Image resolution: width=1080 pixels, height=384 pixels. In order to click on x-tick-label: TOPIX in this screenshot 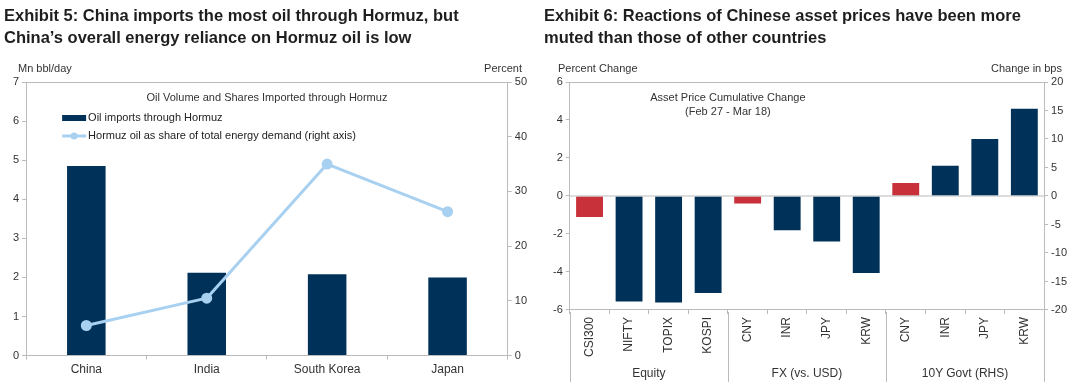, I will do `click(667, 334)`.